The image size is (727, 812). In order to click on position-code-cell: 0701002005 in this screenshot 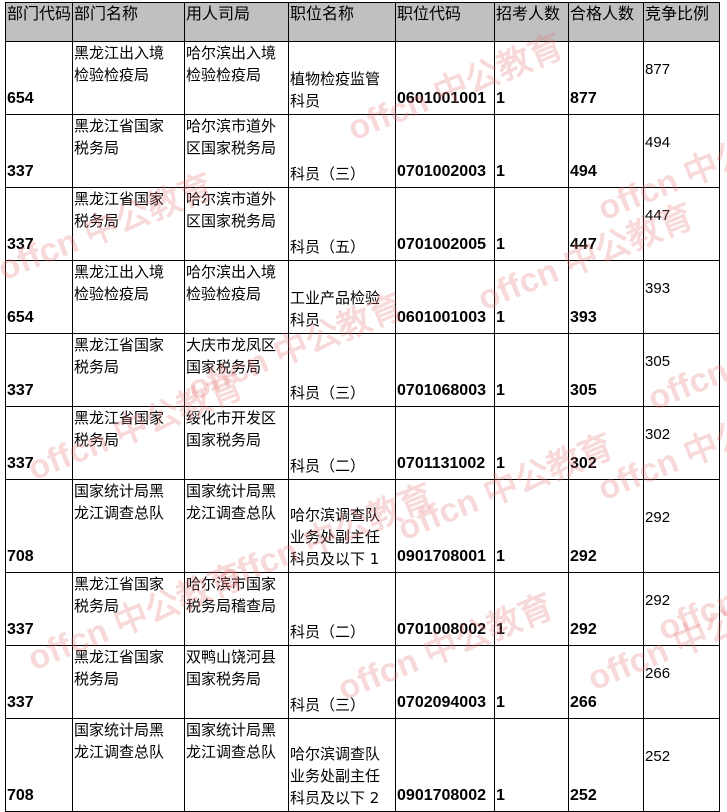, I will do `click(445, 224)`.